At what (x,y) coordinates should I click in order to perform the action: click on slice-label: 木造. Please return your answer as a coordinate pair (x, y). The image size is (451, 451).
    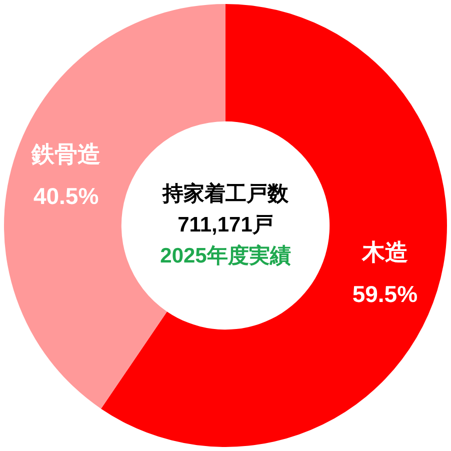
    Looking at the image, I should click on (384, 251).